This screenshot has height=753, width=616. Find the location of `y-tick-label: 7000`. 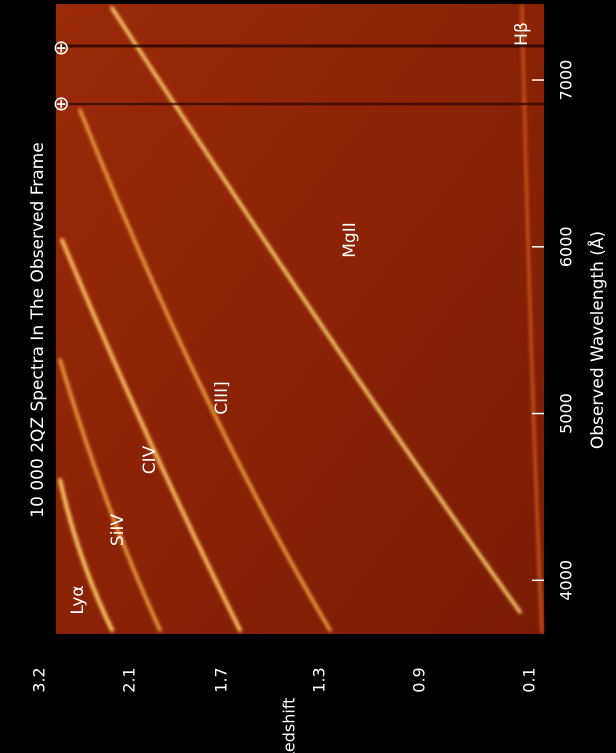

y-tick-label: 7000 is located at coordinates (566, 80).